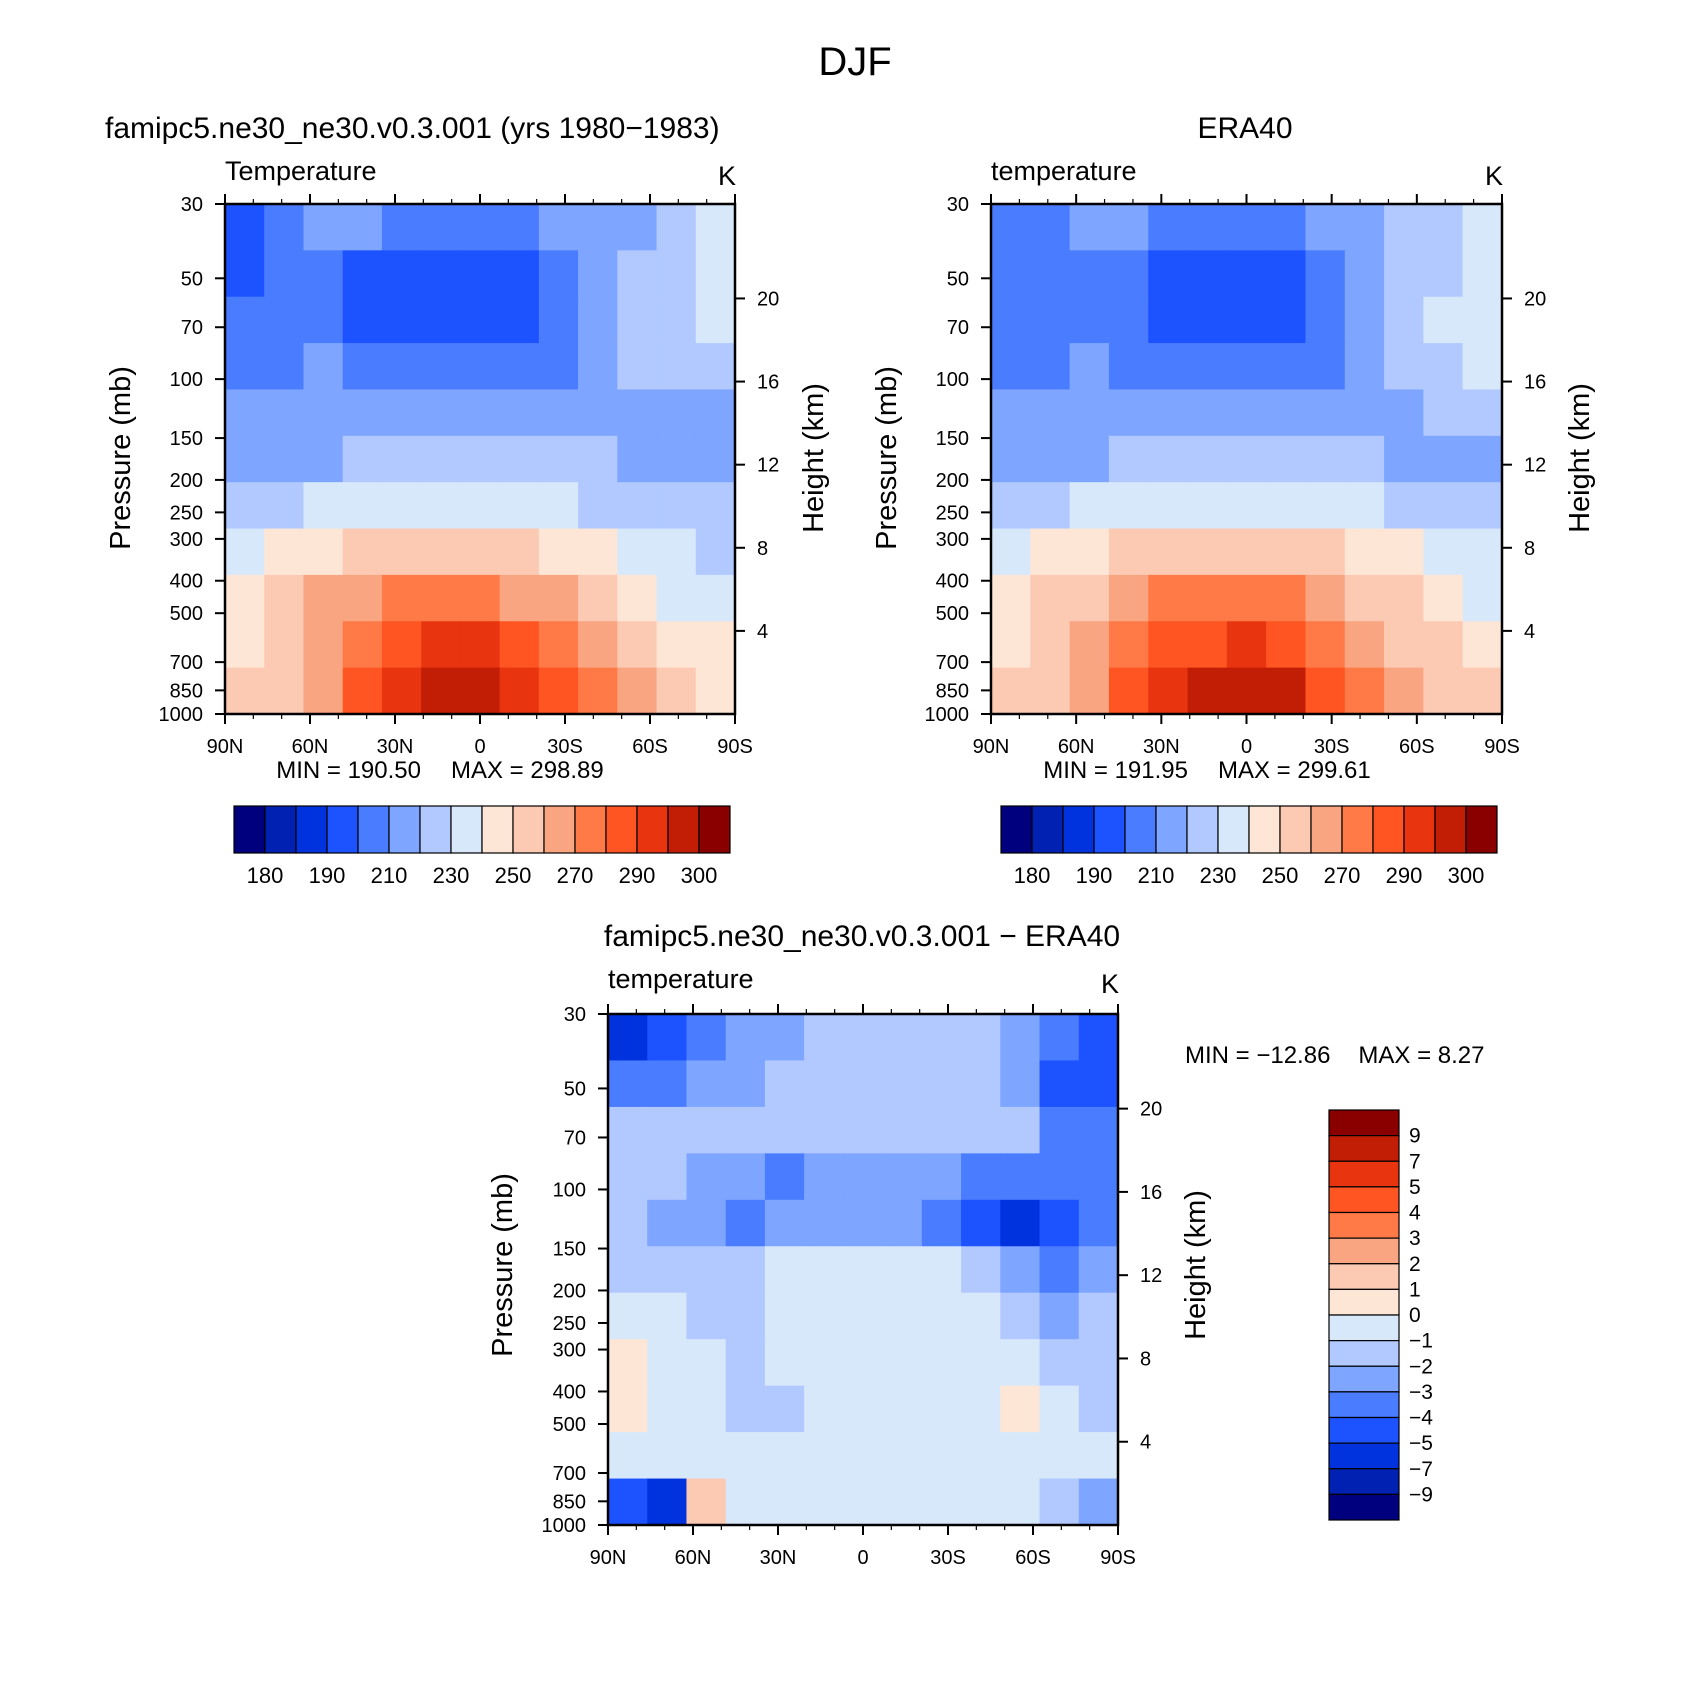 The image size is (1708, 1708). Describe the element at coordinates (265, 875) in the screenshot. I see `colorbar-label: 180` at that location.